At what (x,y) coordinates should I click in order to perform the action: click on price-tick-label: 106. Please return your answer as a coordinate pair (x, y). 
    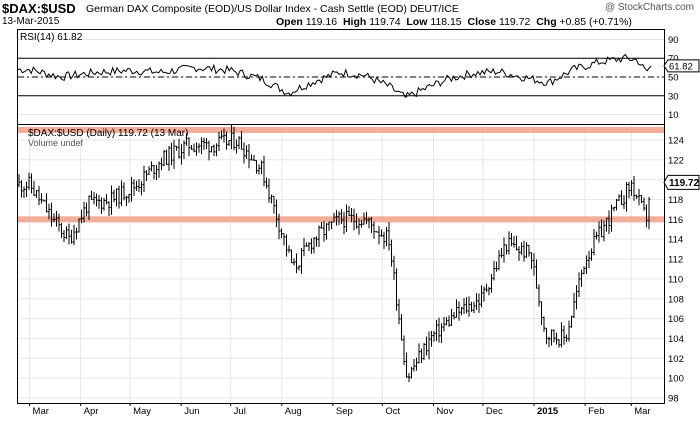
    Looking at the image, I should click on (676, 319).